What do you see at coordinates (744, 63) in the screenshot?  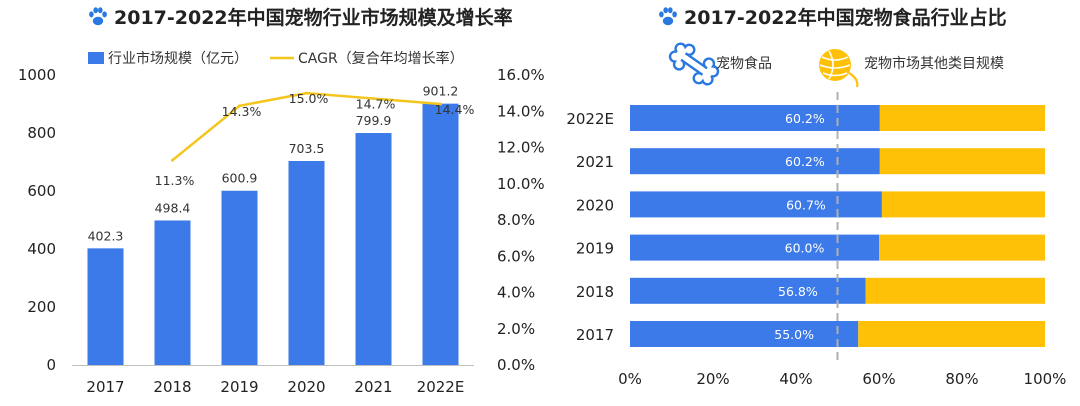 I see `legend-food-label: 宠物食品` at bounding box center [744, 63].